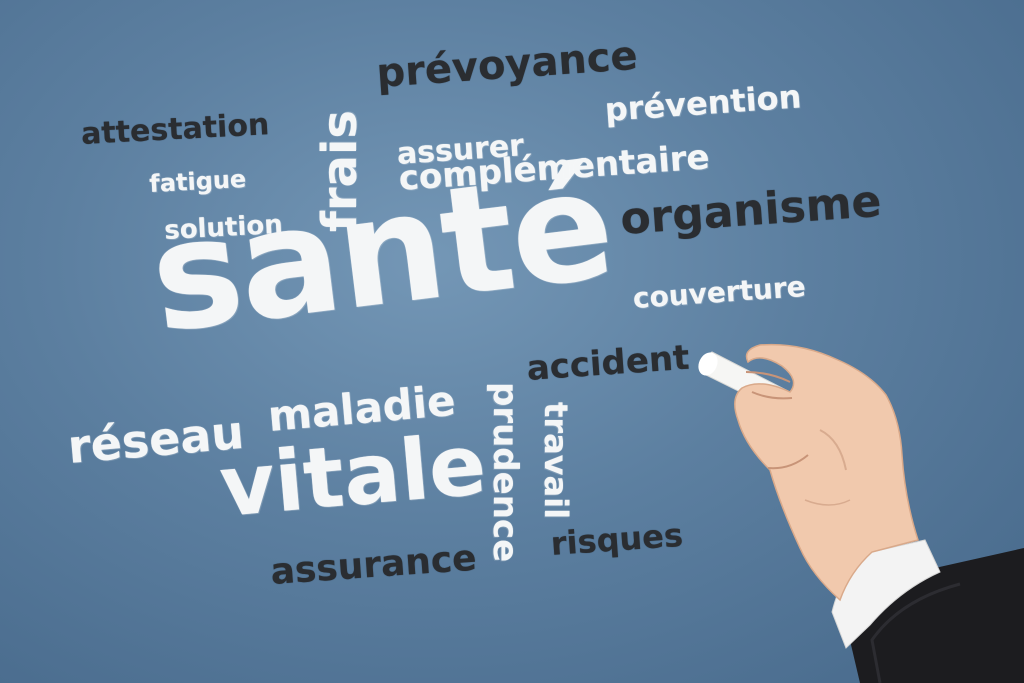 The image size is (1024, 683). Describe the element at coordinates (826, 472) in the screenshot. I see `hand` at that location.